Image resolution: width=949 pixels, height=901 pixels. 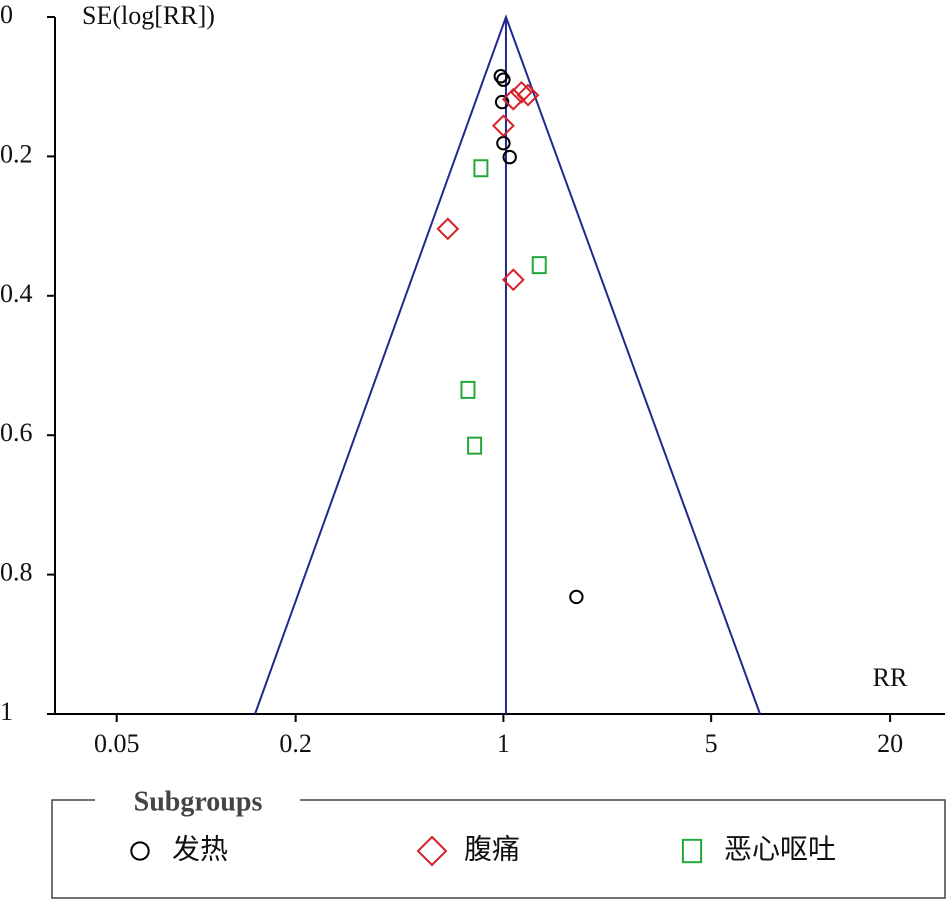 What do you see at coordinates (117, 743) in the screenshot?
I see `x-tick-label: 0.05` at bounding box center [117, 743].